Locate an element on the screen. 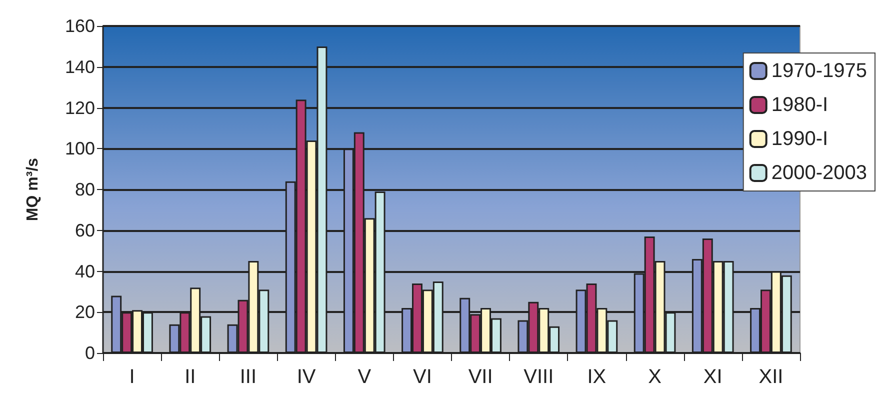  x-tick-label: V is located at coordinates (365, 377).